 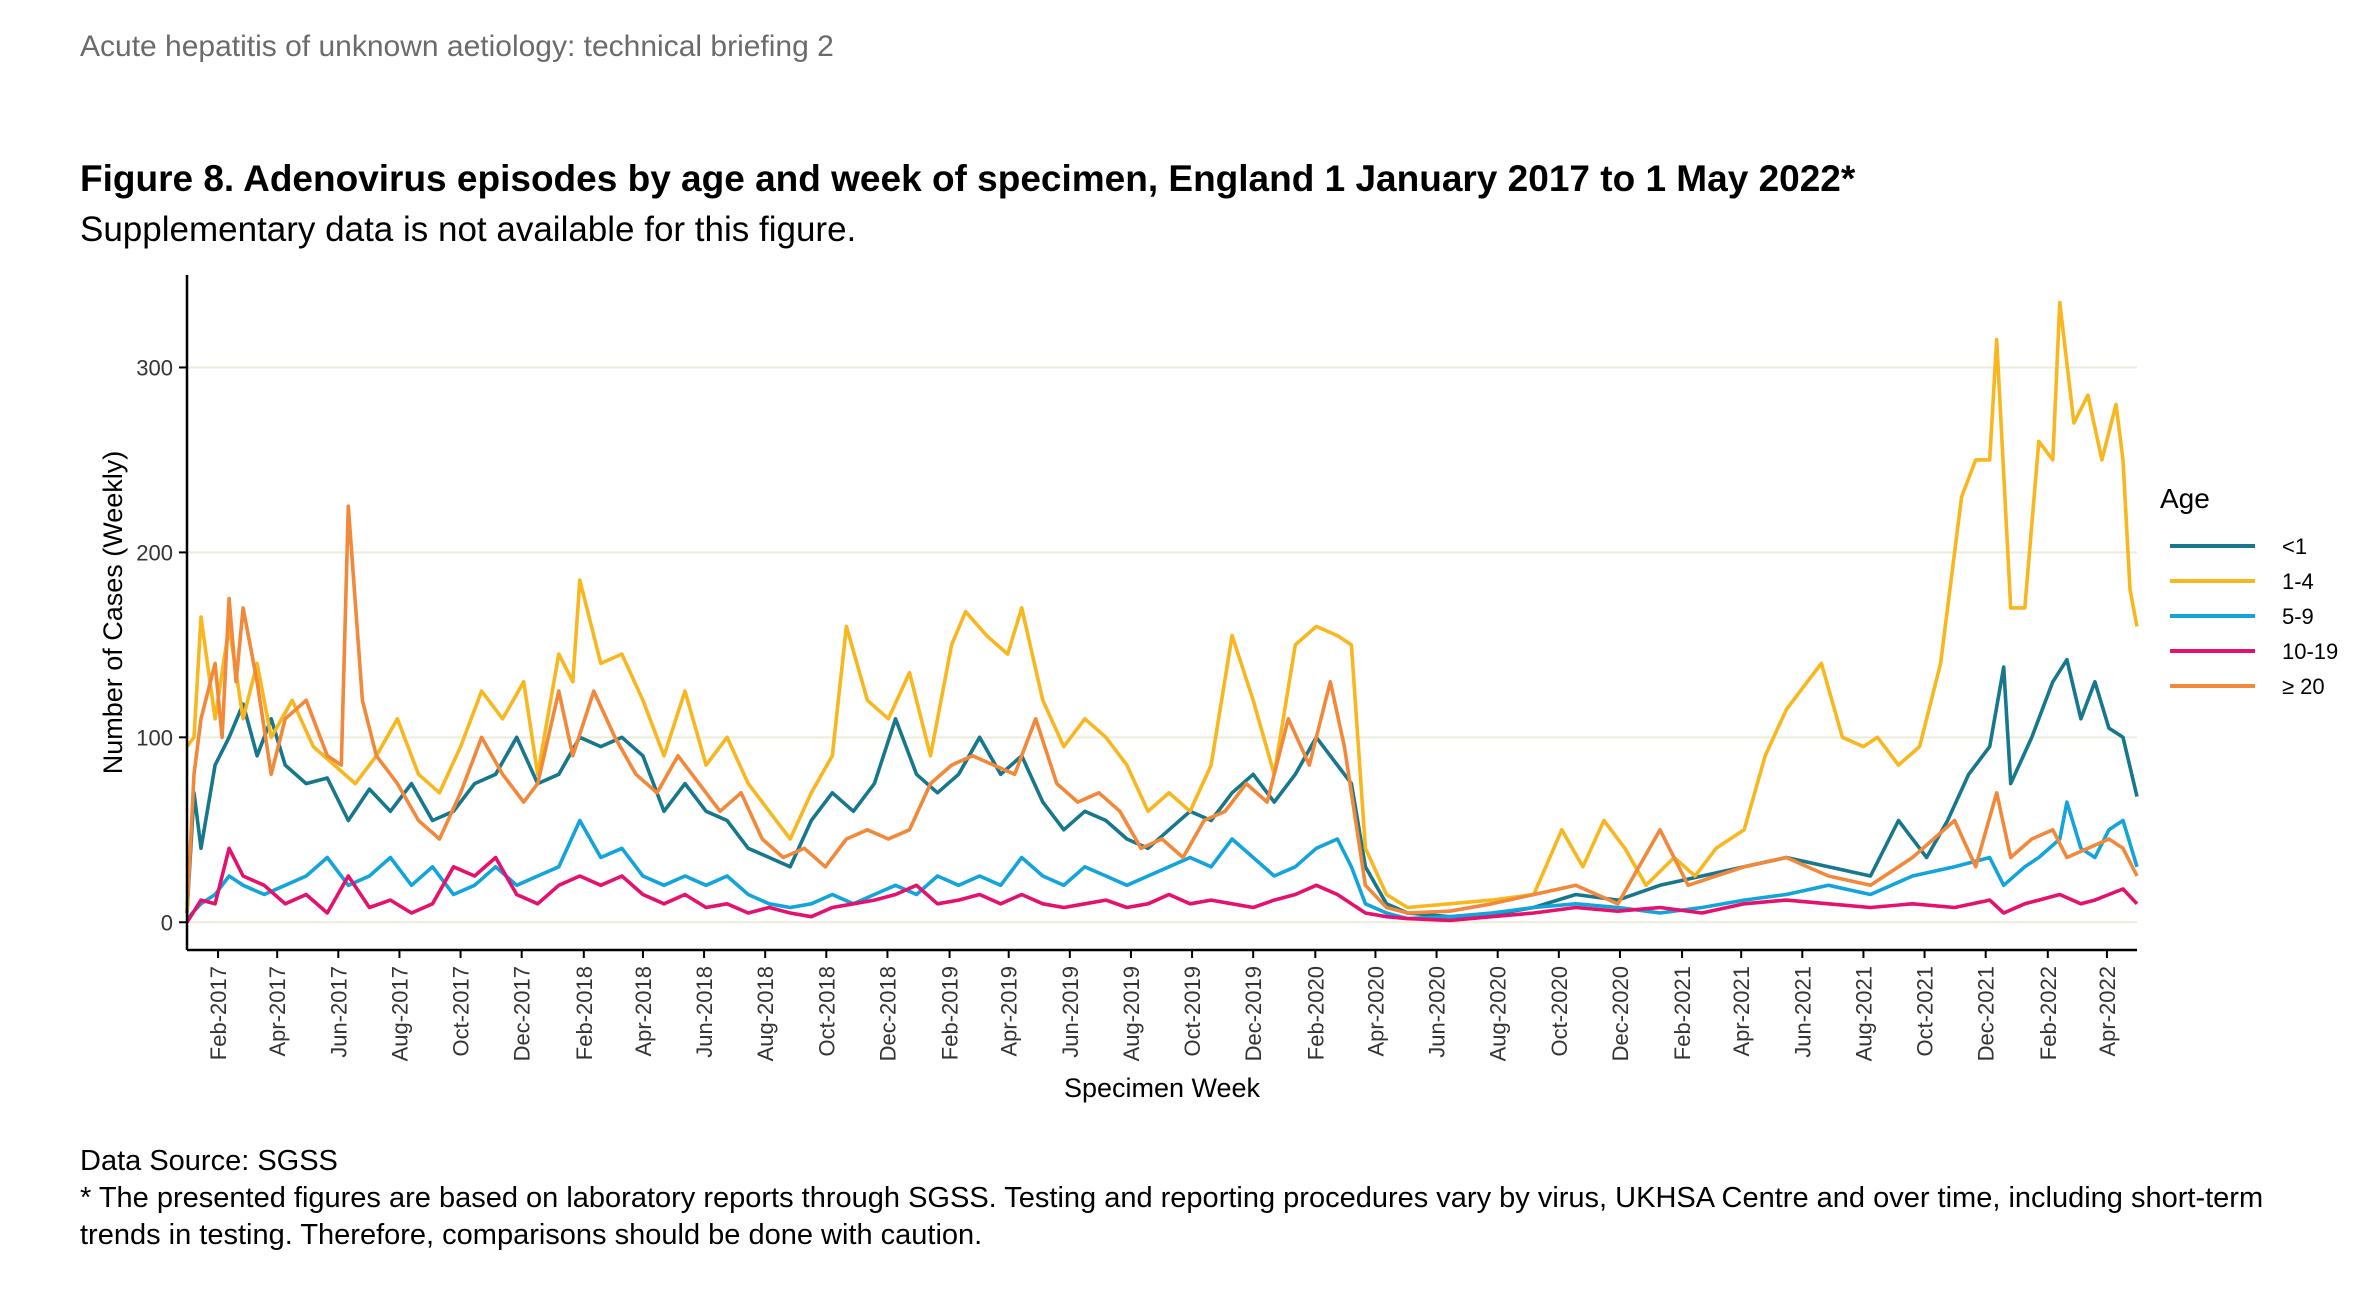 What do you see at coordinates (1741, 1011) in the screenshot?
I see `x-tick-label: Apr-2021` at bounding box center [1741, 1011].